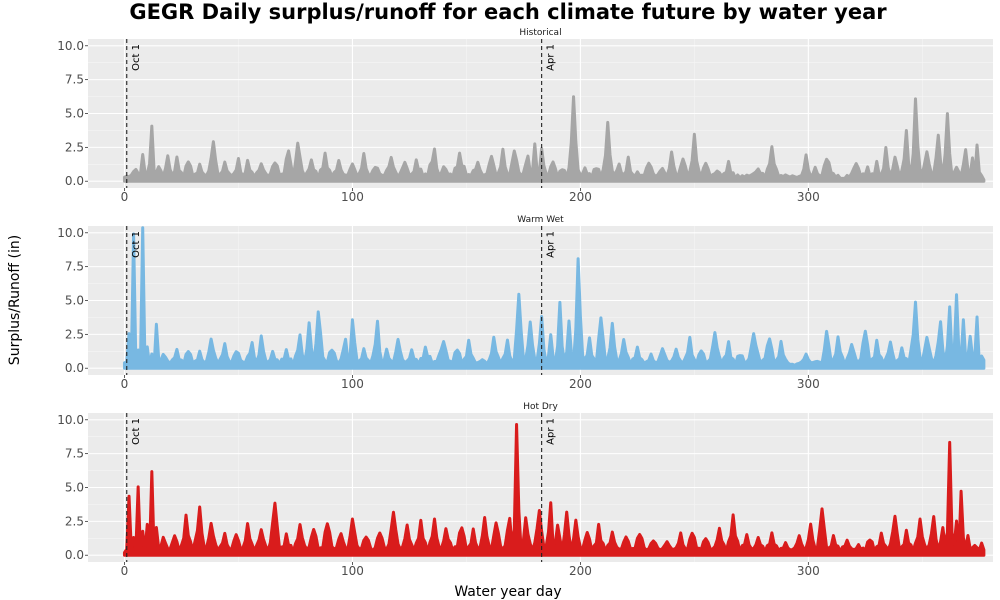 This screenshot has width=1000, height=600. I want to click on x-axis-title: Water year day, so click(507, 592).